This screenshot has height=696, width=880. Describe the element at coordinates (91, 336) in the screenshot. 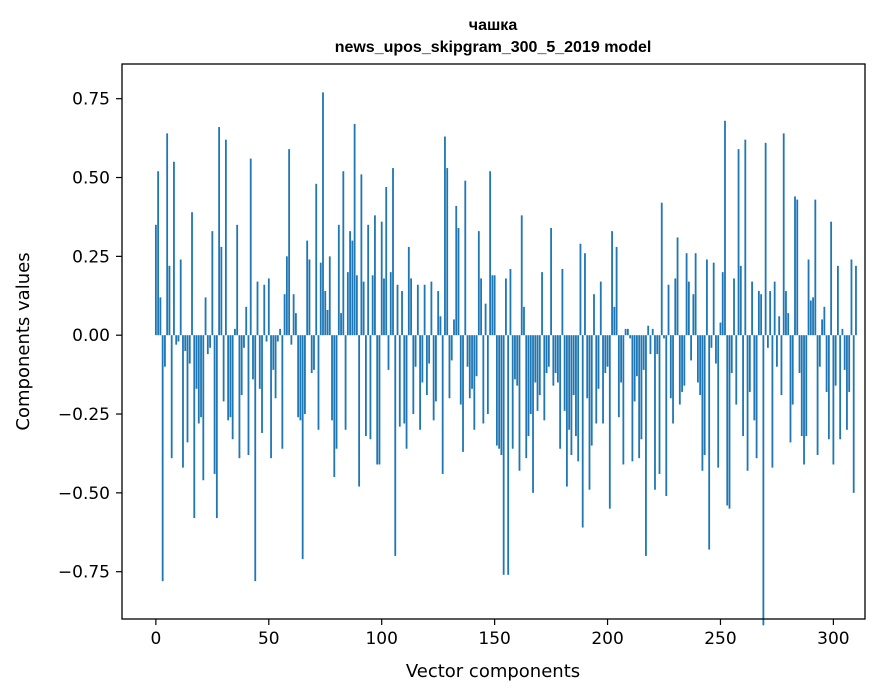

I see `y-tick-label: 0.00` at that location.